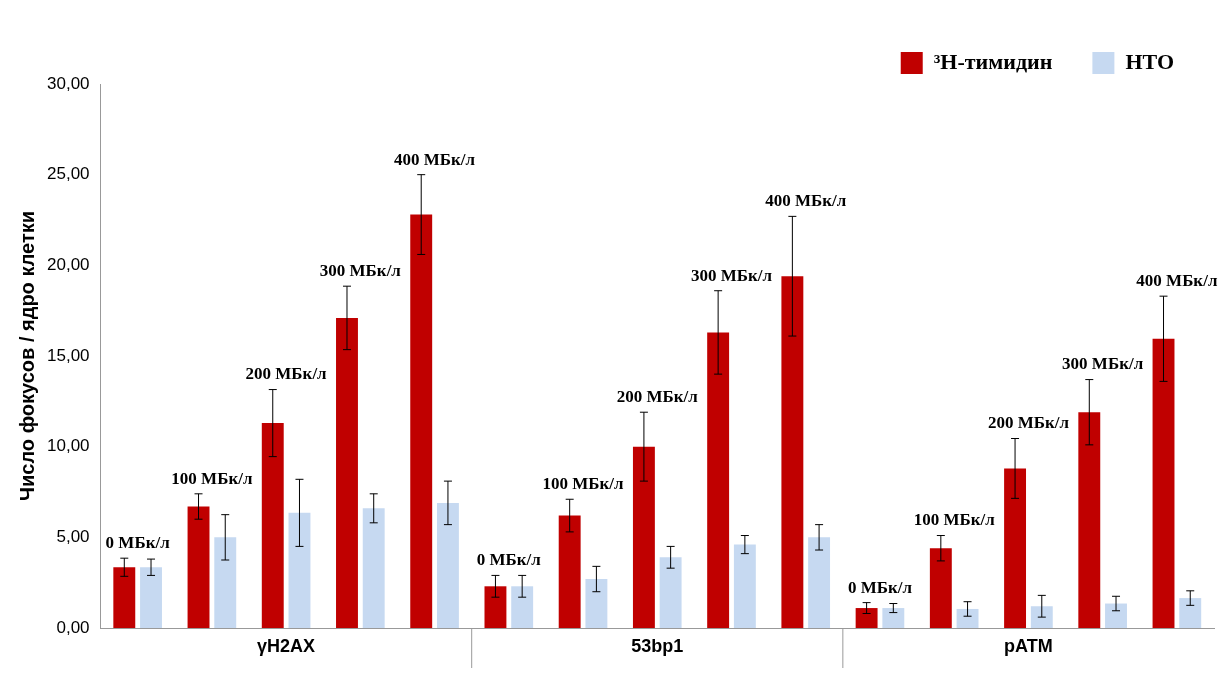 This screenshot has width=1232, height=677. What do you see at coordinates (68, 446) in the screenshot?
I see `y-tick-label: 10,00` at bounding box center [68, 446].